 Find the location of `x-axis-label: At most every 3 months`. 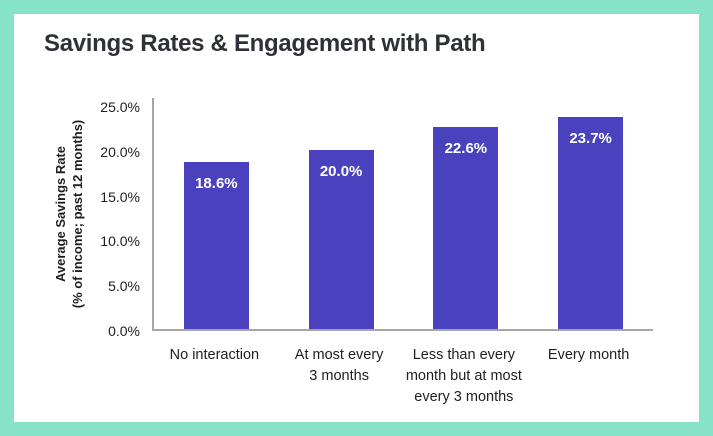

x-axis-label: At most every 3 months is located at coordinates (339, 366).